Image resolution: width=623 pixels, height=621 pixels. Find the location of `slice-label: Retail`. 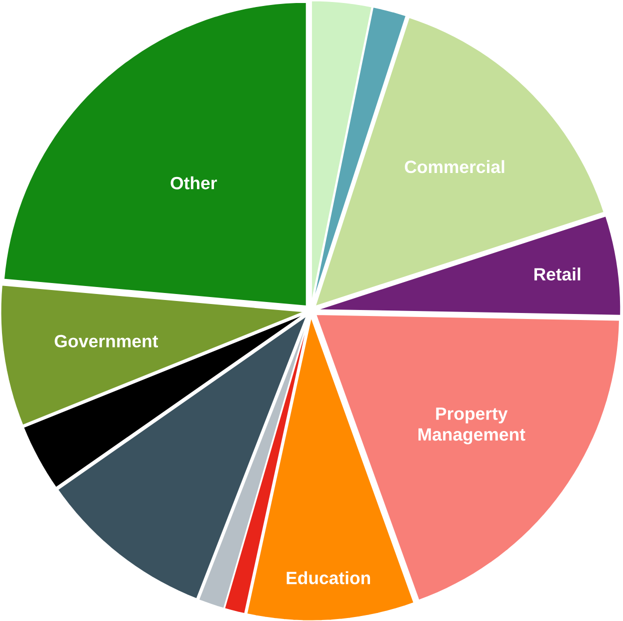

slice-label: Retail is located at coordinates (557, 273).